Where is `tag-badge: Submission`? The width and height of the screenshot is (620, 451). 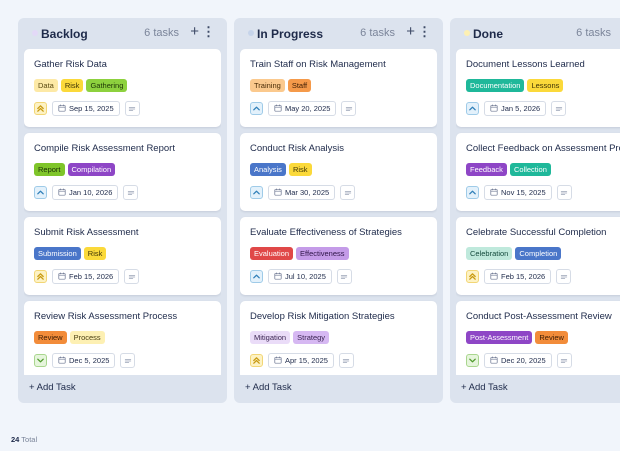
tag-badge: Submission is located at coordinates (57, 253).